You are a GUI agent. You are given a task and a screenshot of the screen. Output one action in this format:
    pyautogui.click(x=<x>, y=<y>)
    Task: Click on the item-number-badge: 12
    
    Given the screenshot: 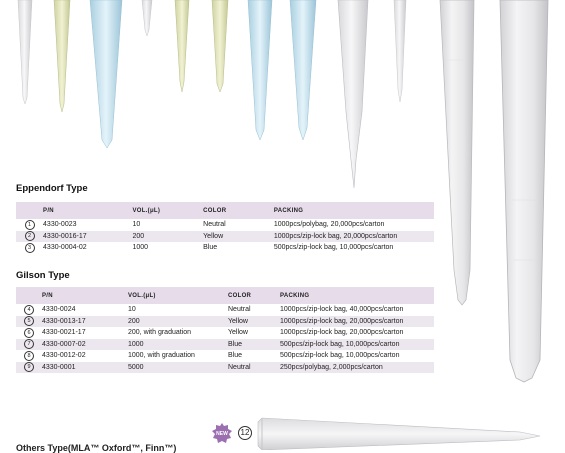 What is the action you would take?
    pyautogui.click(x=245, y=433)
    